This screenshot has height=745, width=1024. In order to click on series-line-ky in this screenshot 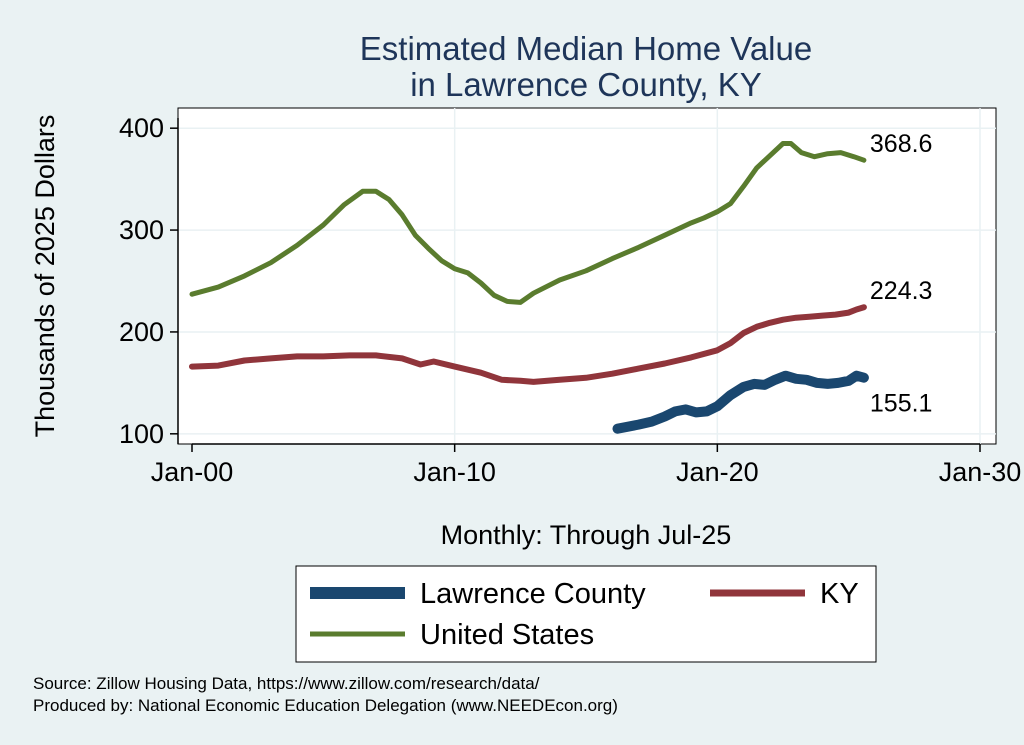, I will do `click(528, 344)`.